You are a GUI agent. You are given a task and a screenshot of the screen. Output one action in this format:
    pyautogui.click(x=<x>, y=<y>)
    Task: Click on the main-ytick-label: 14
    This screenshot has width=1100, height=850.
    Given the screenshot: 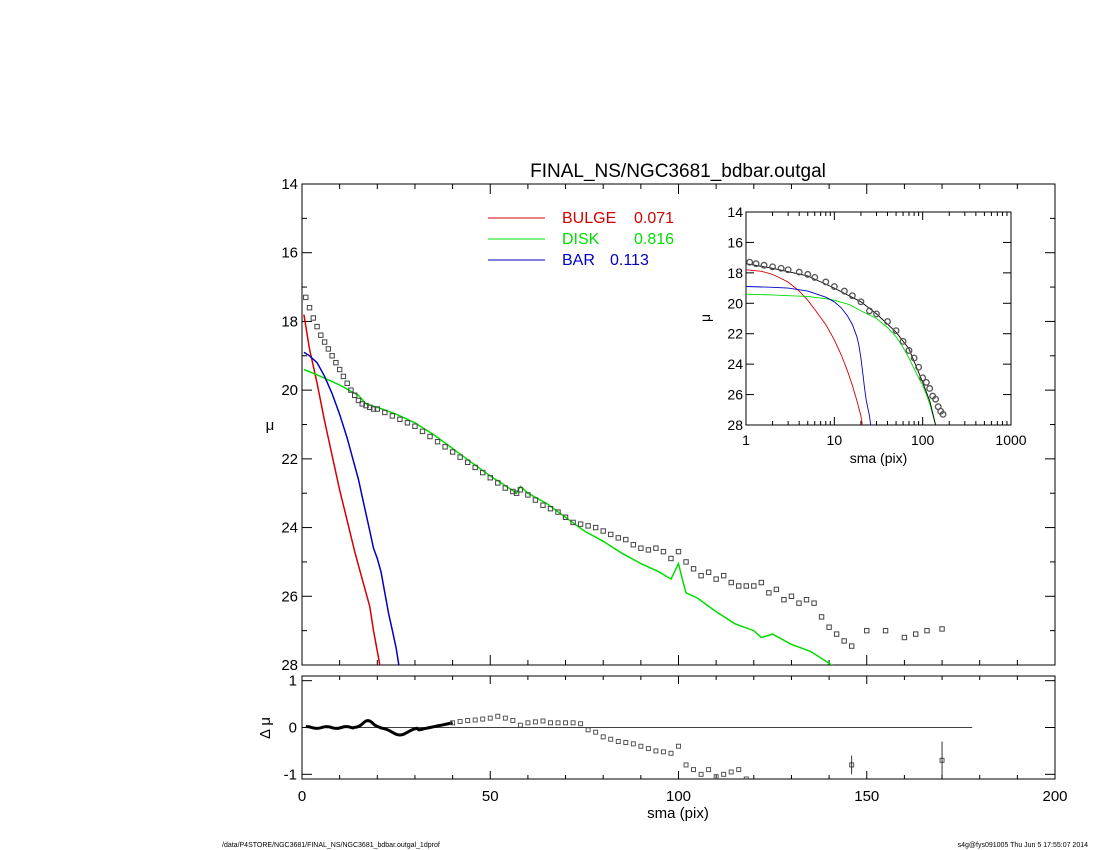 What is the action you would take?
    pyautogui.click(x=289, y=184)
    